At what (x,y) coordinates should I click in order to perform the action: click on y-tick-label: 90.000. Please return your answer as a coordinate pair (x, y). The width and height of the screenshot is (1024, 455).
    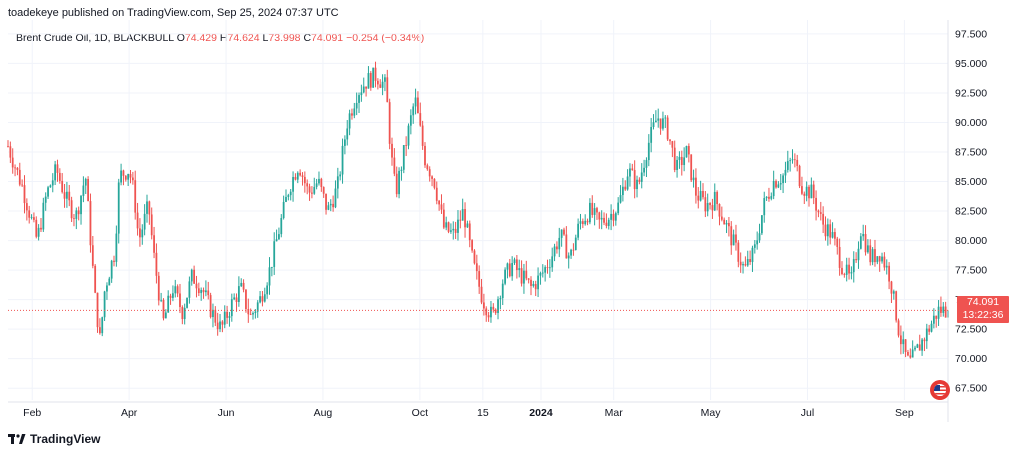
    Looking at the image, I should click on (971, 123).